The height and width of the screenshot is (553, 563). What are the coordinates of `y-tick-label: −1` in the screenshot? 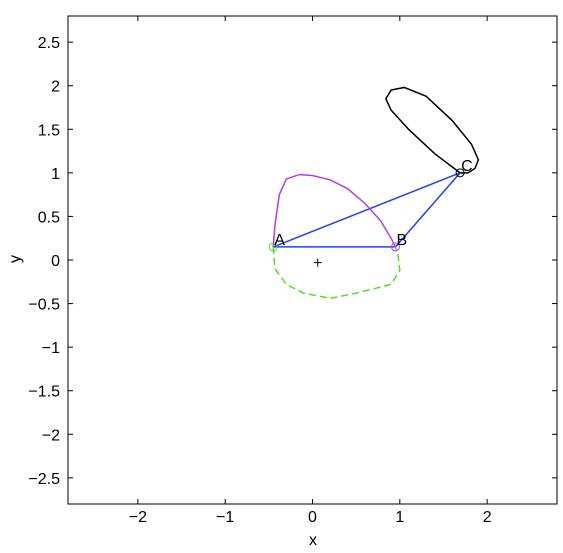 It's located at (51, 348).